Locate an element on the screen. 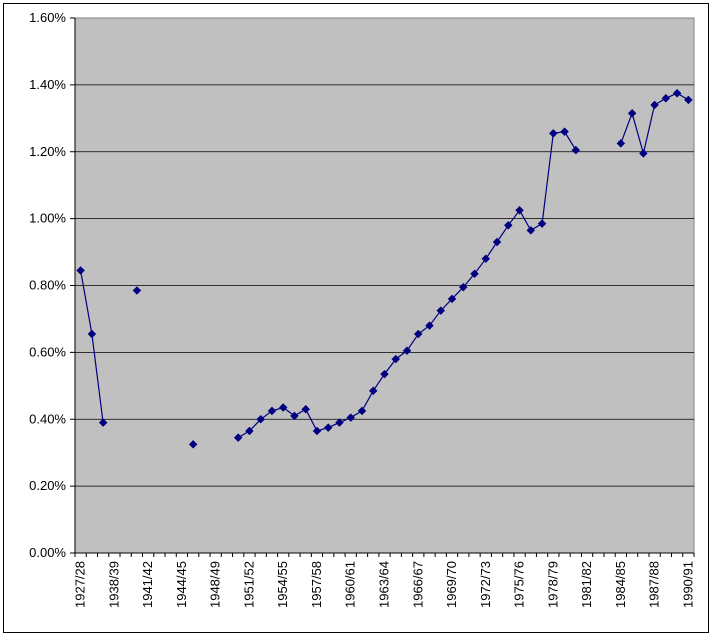 The image size is (714, 638). y-tick-label: 1.60% is located at coordinates (47, 17).